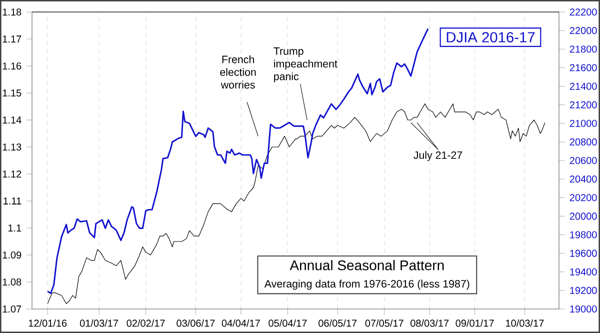 The width and height of the screenshot is (600, 333). Describe the element at coordinates (583, 142) in the screenshot. I see `y2-tick-label: 20800` at that location.